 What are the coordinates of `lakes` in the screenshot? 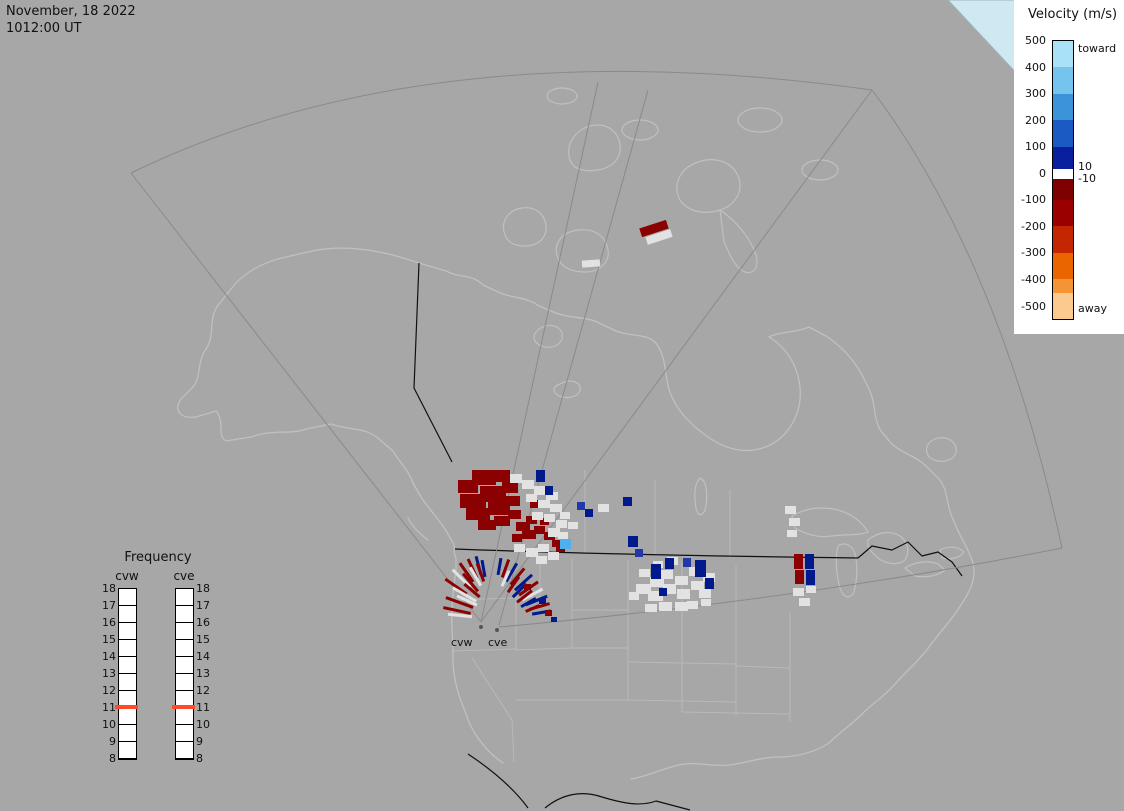 It's located at (749, 461).